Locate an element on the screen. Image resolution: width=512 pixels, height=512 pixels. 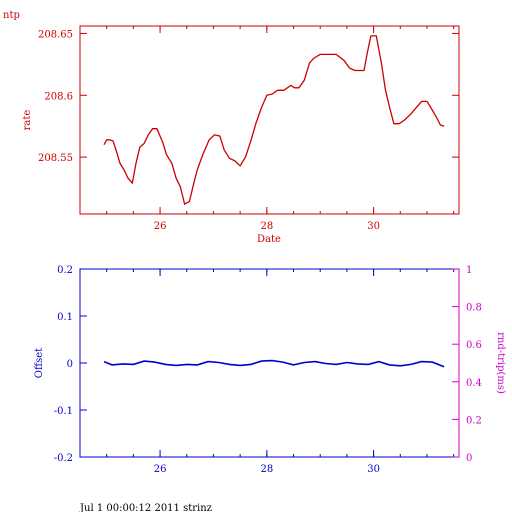
y-right-tick-label: 0.6 is located at coordinates (474, 345).